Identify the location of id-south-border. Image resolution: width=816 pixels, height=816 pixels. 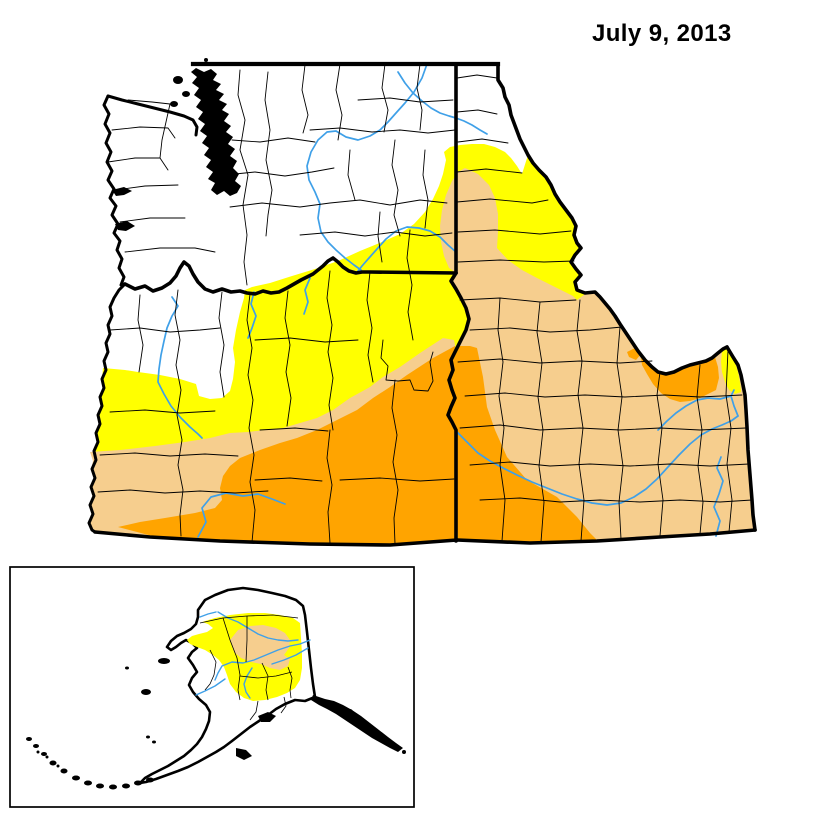
(606, 536).